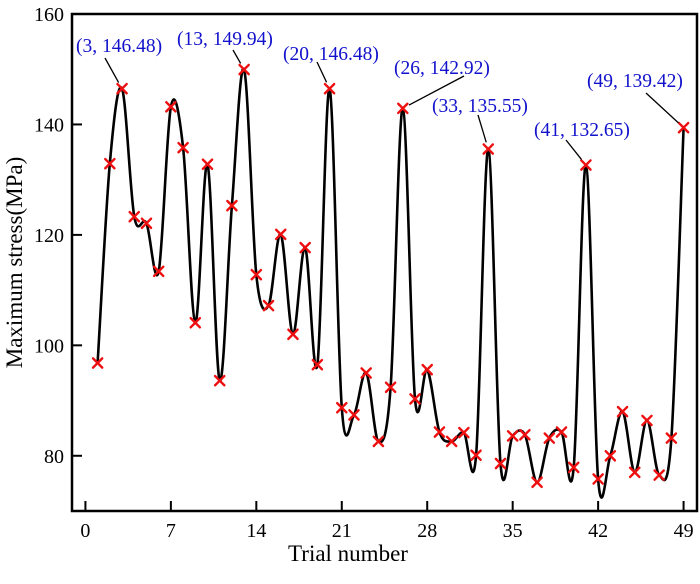  What do you see at coordinates (256, 531) in the screenshot?
I see `x-tick-label: 14` at bounding box center [256, 531].